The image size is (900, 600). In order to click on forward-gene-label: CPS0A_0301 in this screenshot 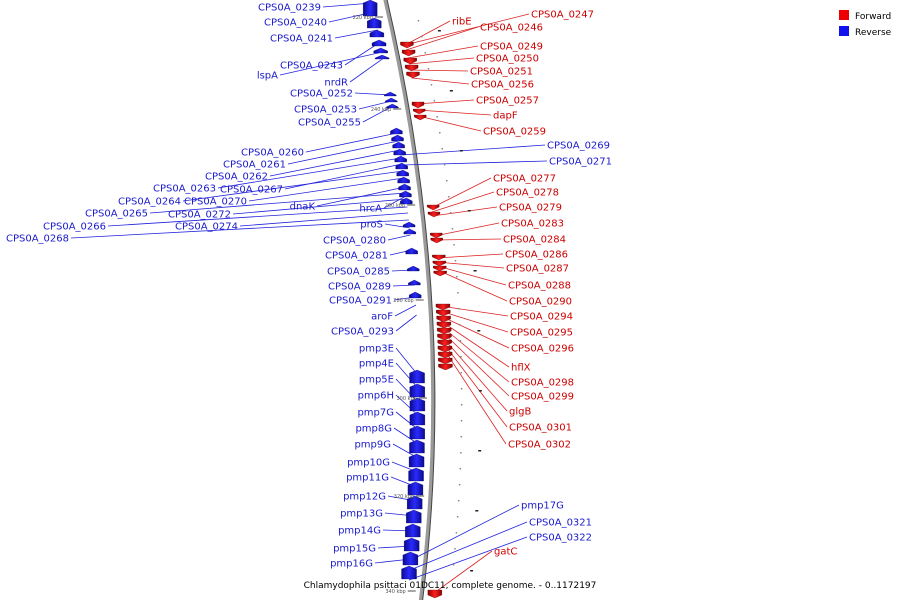, I will do `click(540, 428)`.